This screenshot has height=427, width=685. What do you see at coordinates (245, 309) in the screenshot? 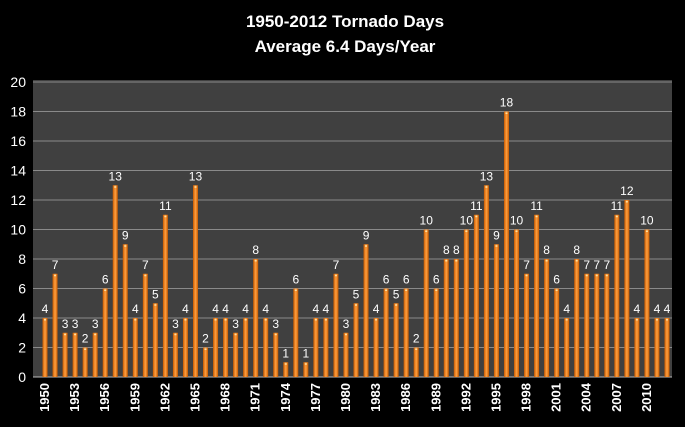
I see `data-label-1970: 4` at bounding box center [245, 309].